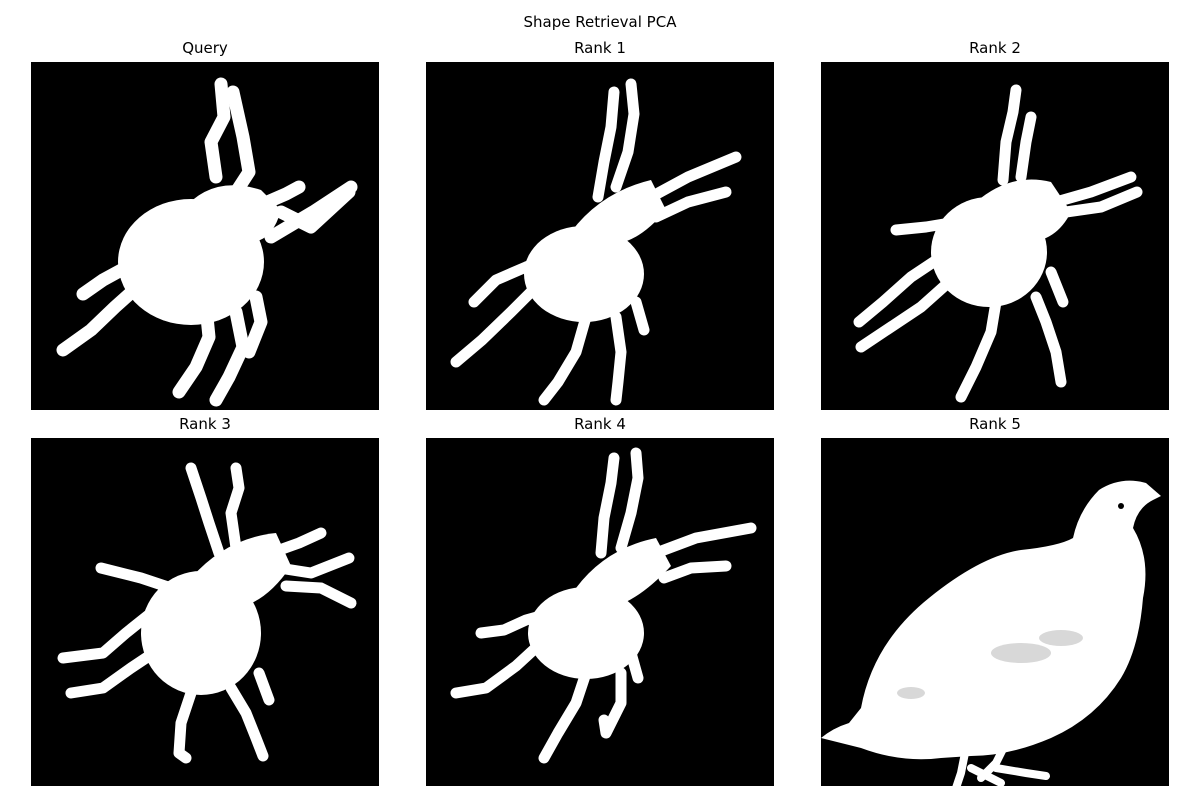  What do you see at coordinates (600, 48) in the screenshot?
I see `panel-title-rank-1: Rank 1` at bounding box center [600, 48].